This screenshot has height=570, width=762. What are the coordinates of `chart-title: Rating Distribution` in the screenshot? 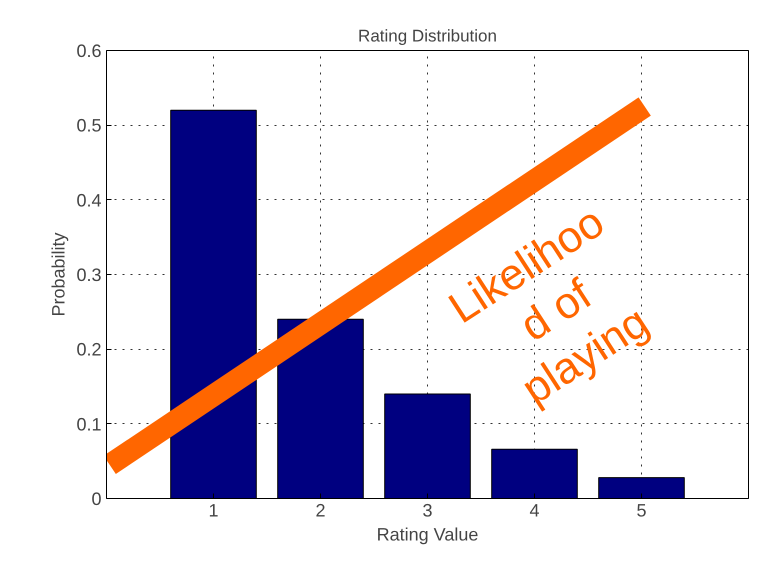 It's located at (427, 36).